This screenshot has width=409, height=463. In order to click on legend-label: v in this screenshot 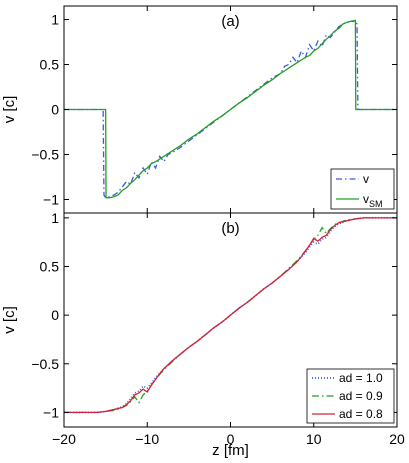, I will do `click(366, 179)`.